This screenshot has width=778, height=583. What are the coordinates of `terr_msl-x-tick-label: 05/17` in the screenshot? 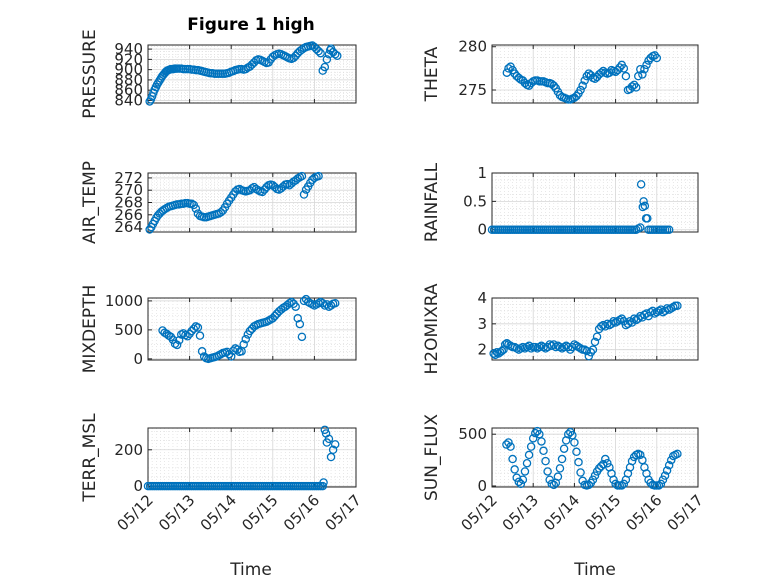 It's located at (343, 512).